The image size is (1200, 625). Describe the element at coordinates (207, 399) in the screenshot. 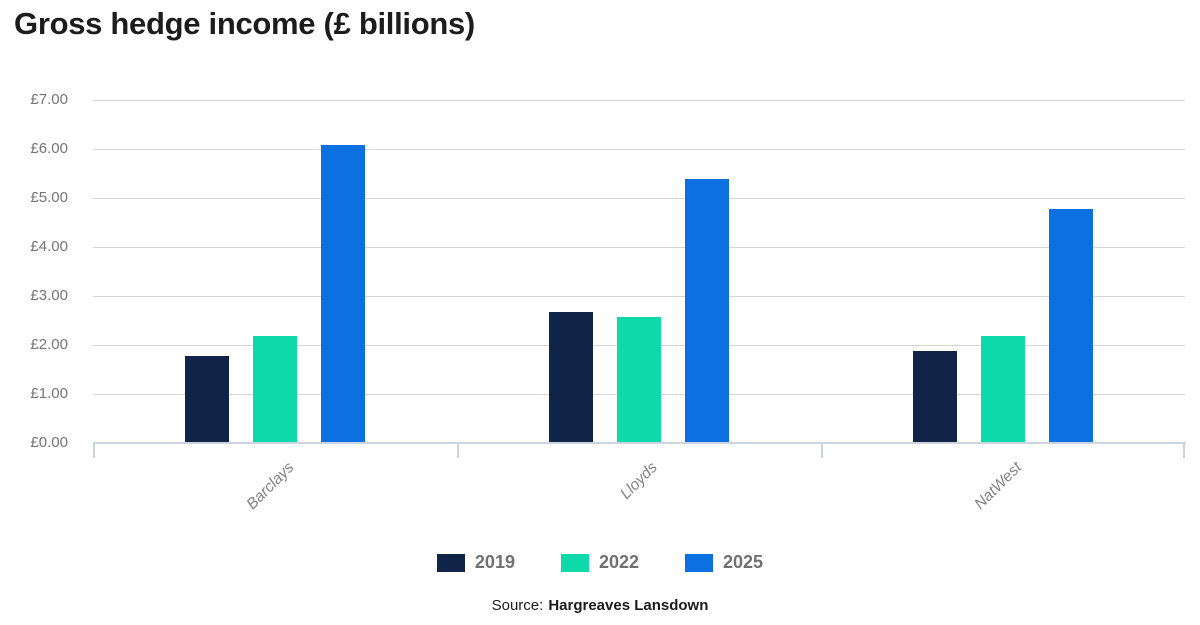

I see `bar-barclays-2019` at that location.